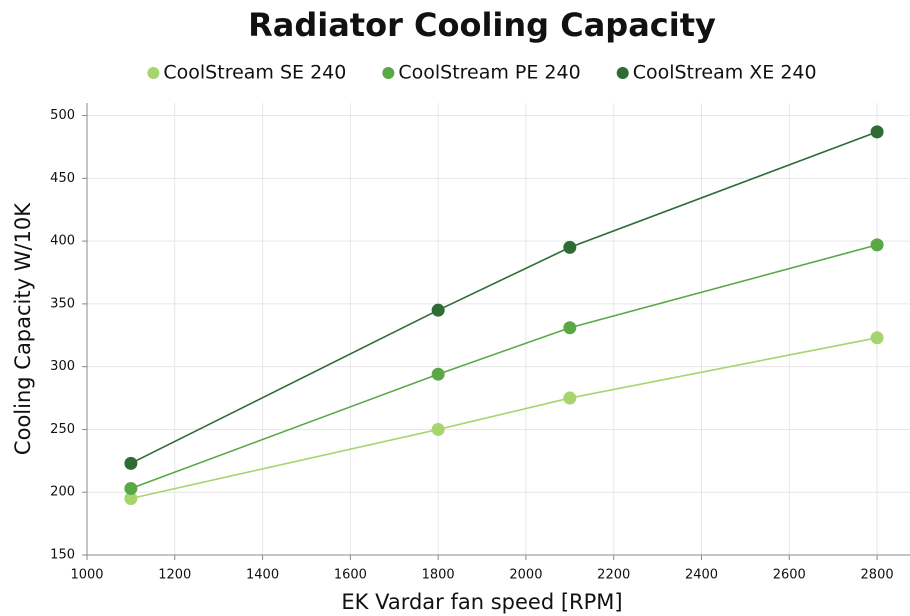  Describe the element at coordinates (174, 575) in the screenshot. I see `x-tick-label: 1200` at that location.